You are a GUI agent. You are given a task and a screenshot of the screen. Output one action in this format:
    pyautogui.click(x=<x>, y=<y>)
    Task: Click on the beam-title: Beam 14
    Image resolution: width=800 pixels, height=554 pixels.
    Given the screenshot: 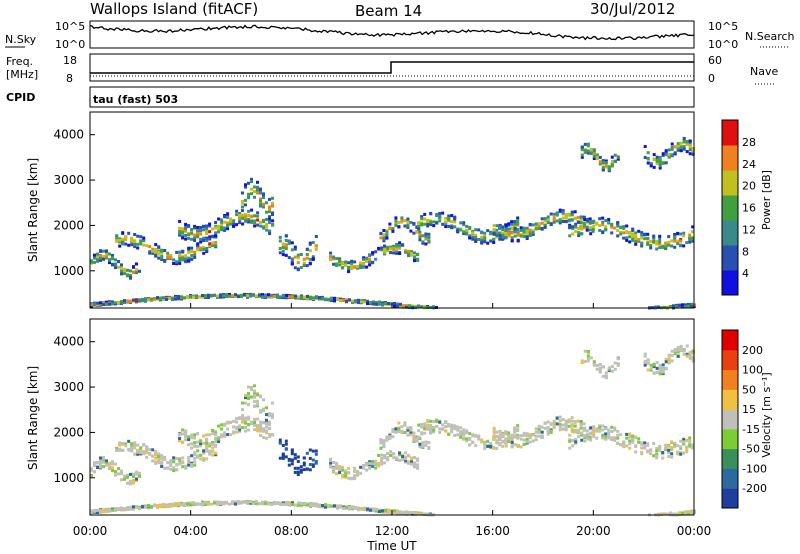 What is the action you would take?
    pyautogui.click(x=388, y=11)
    